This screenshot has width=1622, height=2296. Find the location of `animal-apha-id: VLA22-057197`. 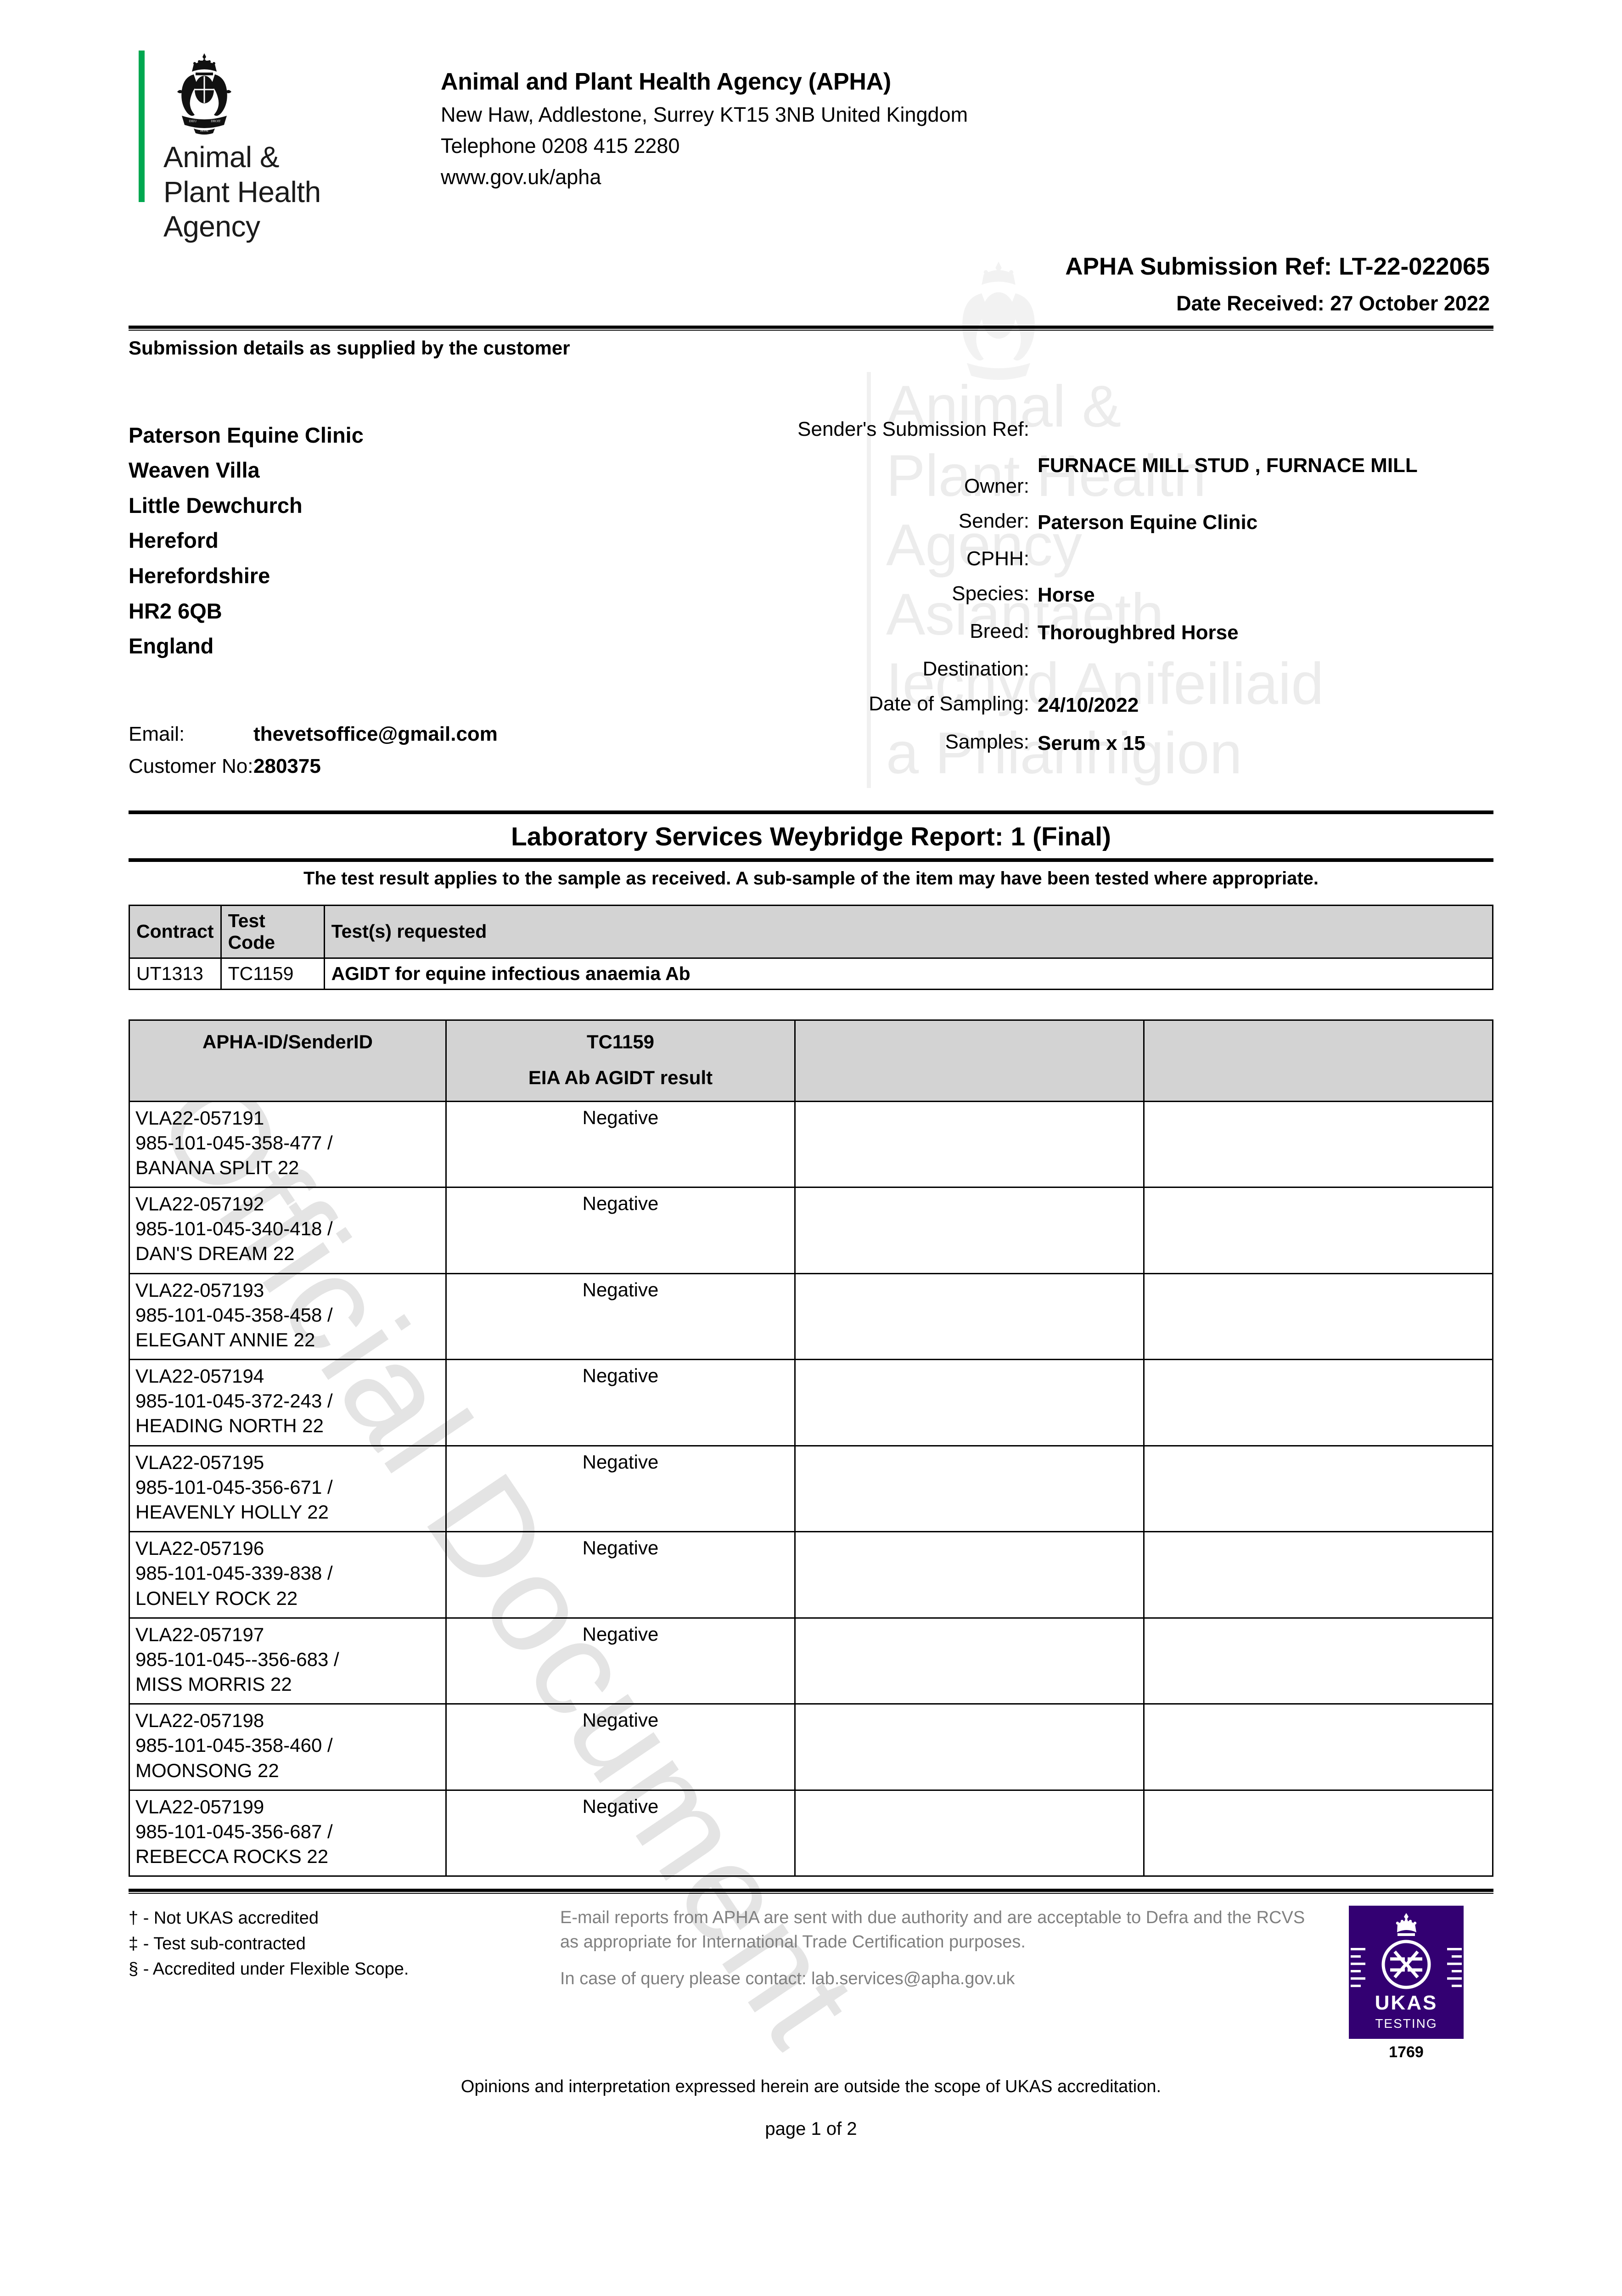

animal-apha-id: VLA22-057197 is located at coordinates (200, 1634).